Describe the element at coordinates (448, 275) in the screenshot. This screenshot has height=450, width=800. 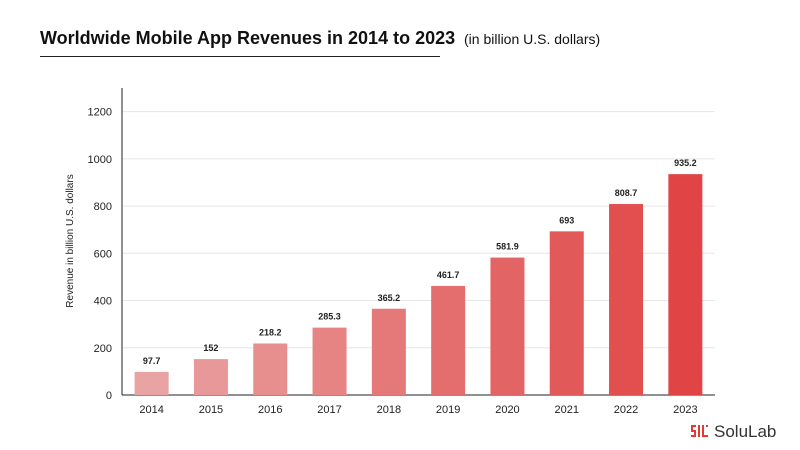
I see `data-label-2019: 461.7` at that location.